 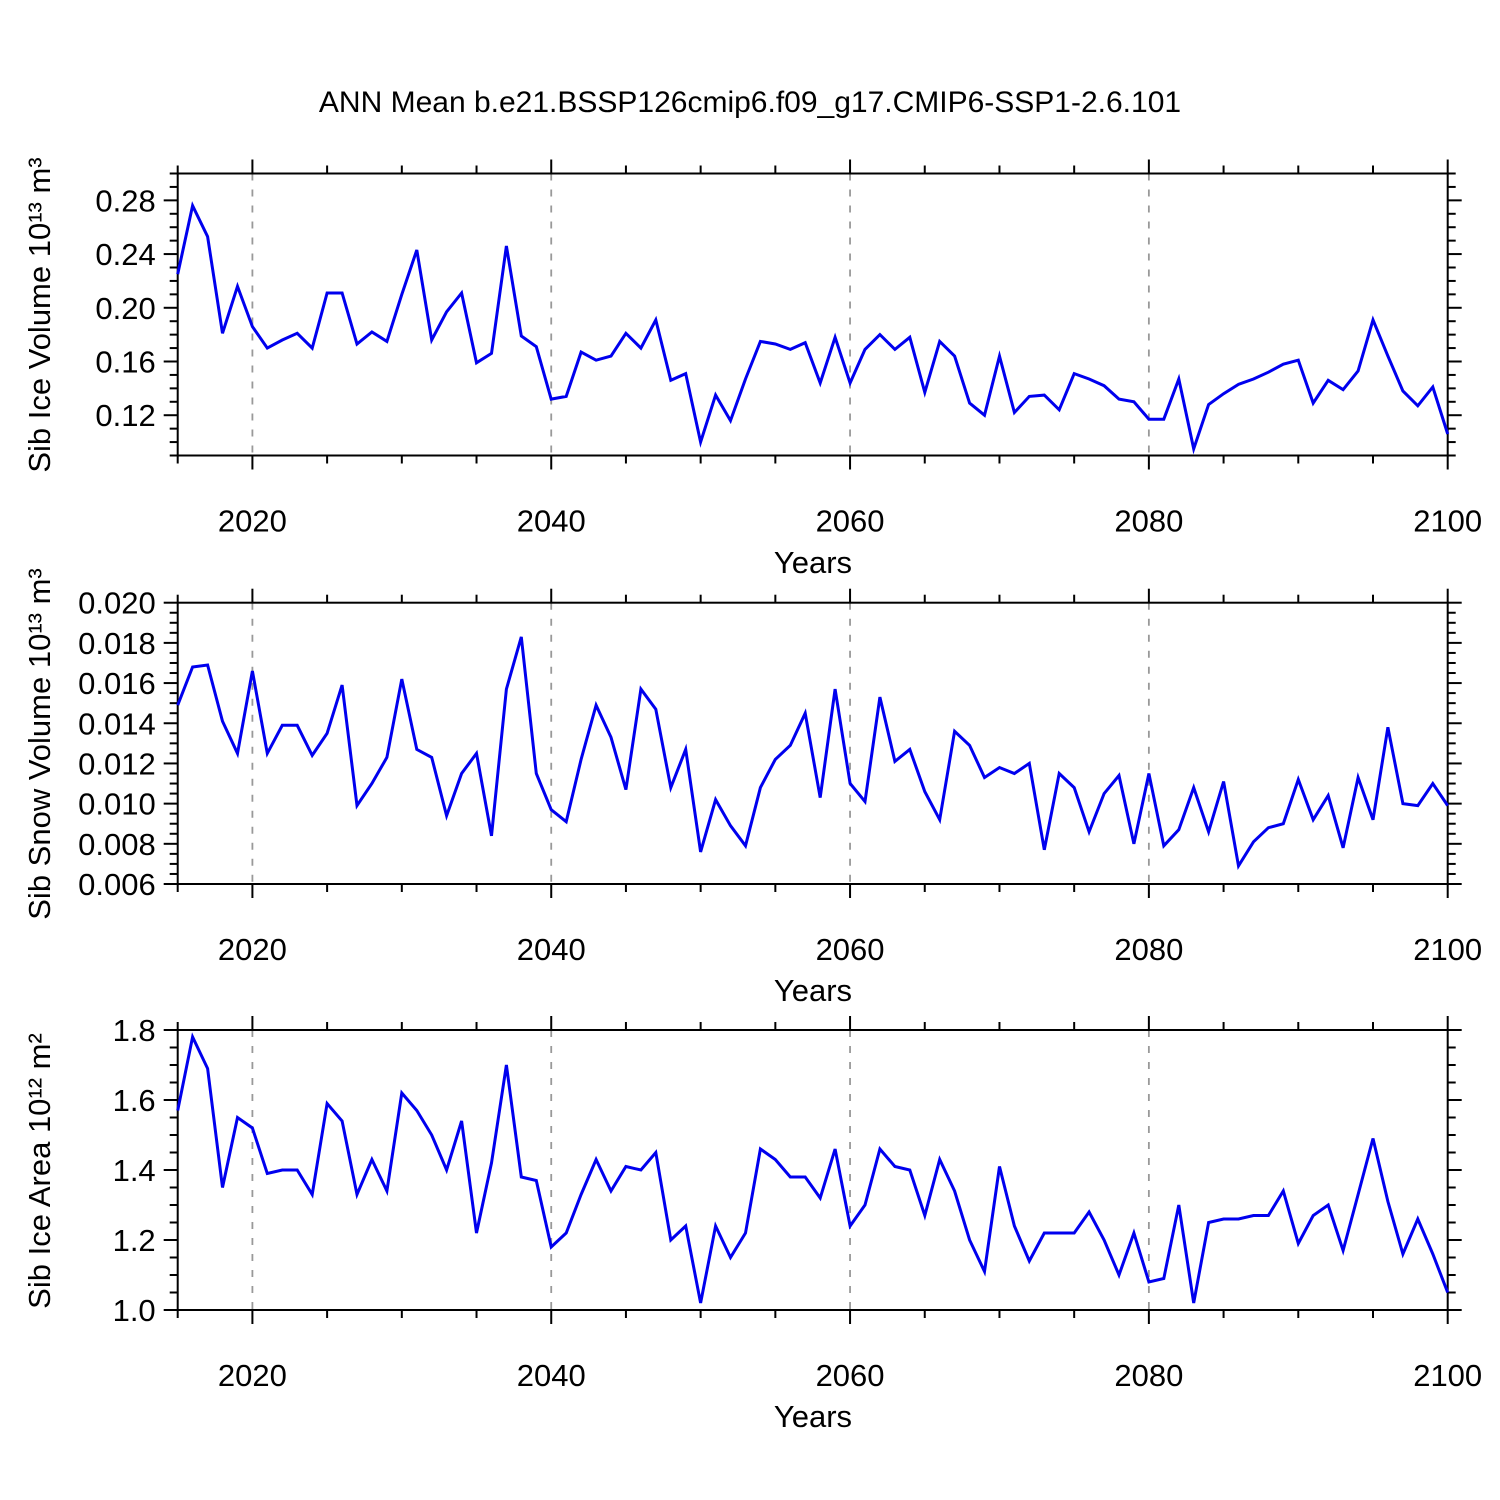 What do you see at coordinates (134, 1030) in the screenshot?
I see `y-tick-label: 1.8` at bounding box center [134, 1030].